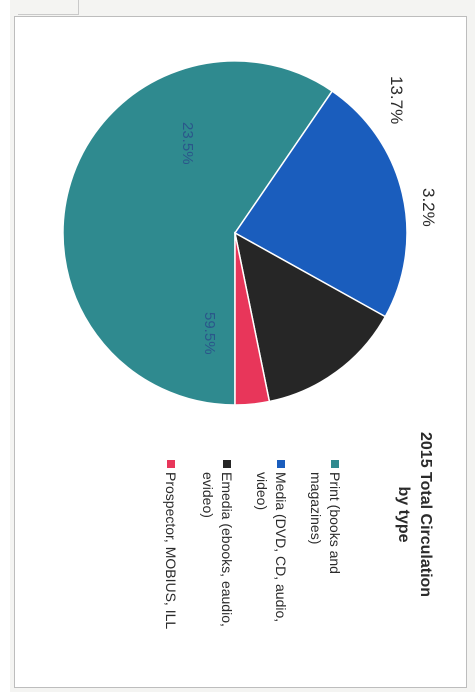  What do you see at coordinates (414, 514) in the screenshot?
I see `chart-title: 2015 Total Circulation by type` at bounding box center [414, 514].